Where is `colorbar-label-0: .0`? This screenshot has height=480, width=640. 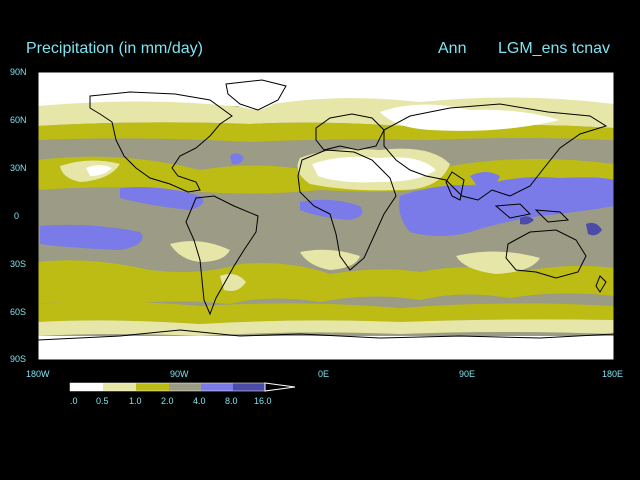 colorbar-label-0: .0 is located at coordinates (74, 401).